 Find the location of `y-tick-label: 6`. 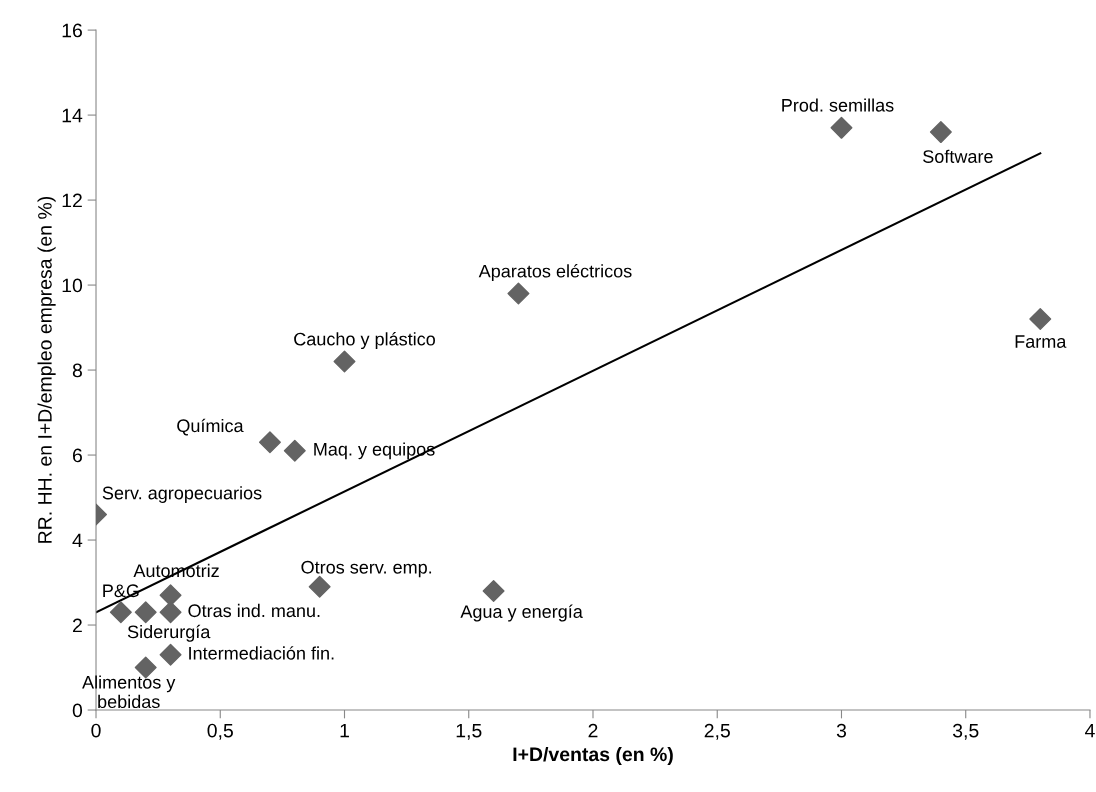

y-tick-label: 6 is located at coordinates (77, 455).